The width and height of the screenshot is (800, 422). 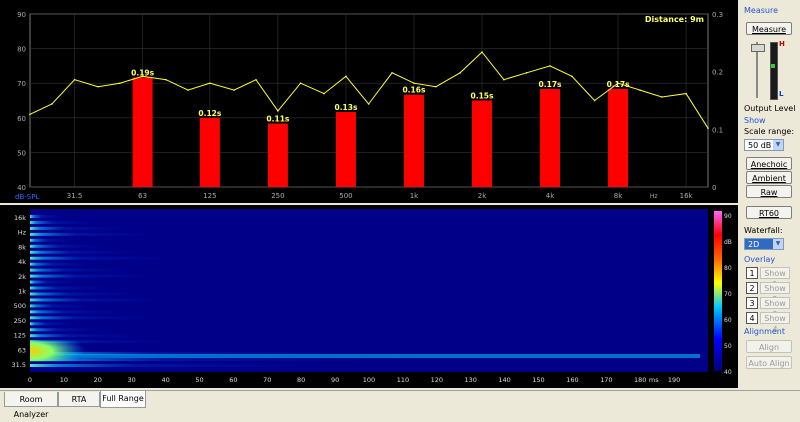 I want to click on y-tick-label: 40, so click(x=21, y=188).